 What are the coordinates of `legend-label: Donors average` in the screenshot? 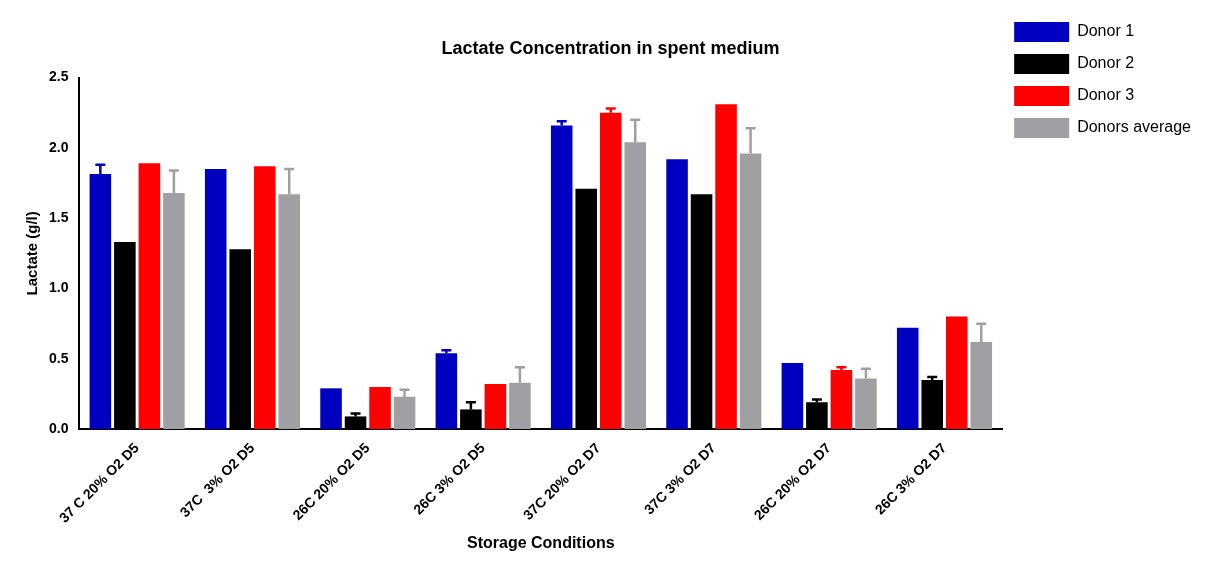 It's located at (1134, 127).